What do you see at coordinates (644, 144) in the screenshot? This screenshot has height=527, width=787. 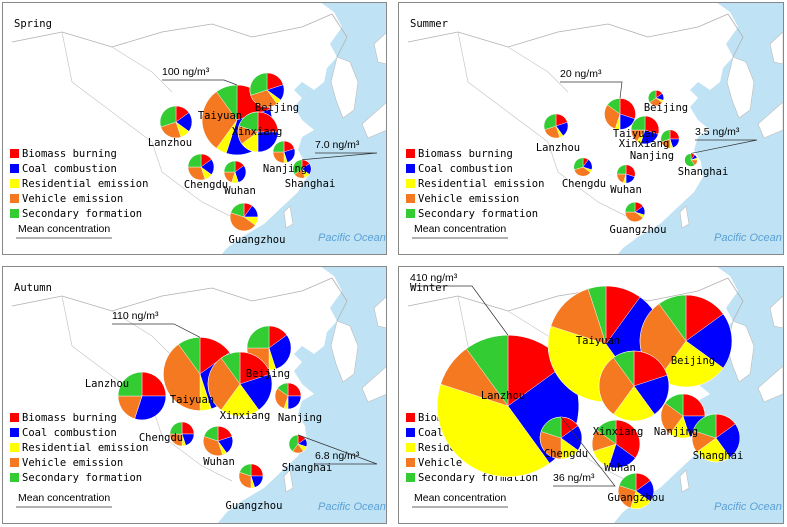 I see `city-label: Xinxiang` at bounding box center [644, 144].